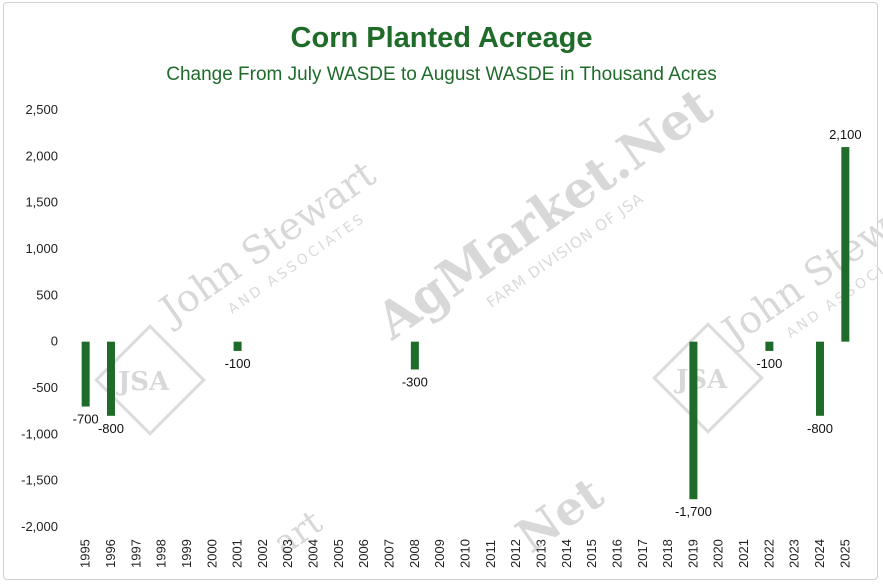 The image size is (883, 585). I want to click on x-tick-label: 2007, so click(389, 553).